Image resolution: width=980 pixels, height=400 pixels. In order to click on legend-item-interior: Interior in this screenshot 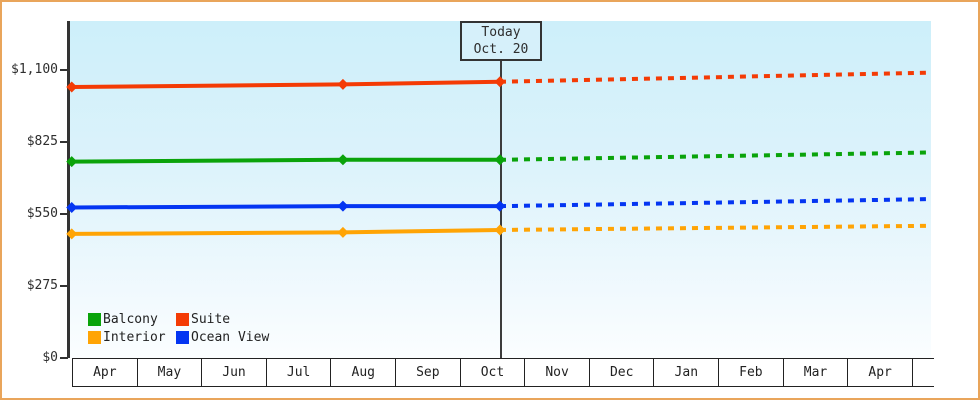, I will do `click(132, 337)`.